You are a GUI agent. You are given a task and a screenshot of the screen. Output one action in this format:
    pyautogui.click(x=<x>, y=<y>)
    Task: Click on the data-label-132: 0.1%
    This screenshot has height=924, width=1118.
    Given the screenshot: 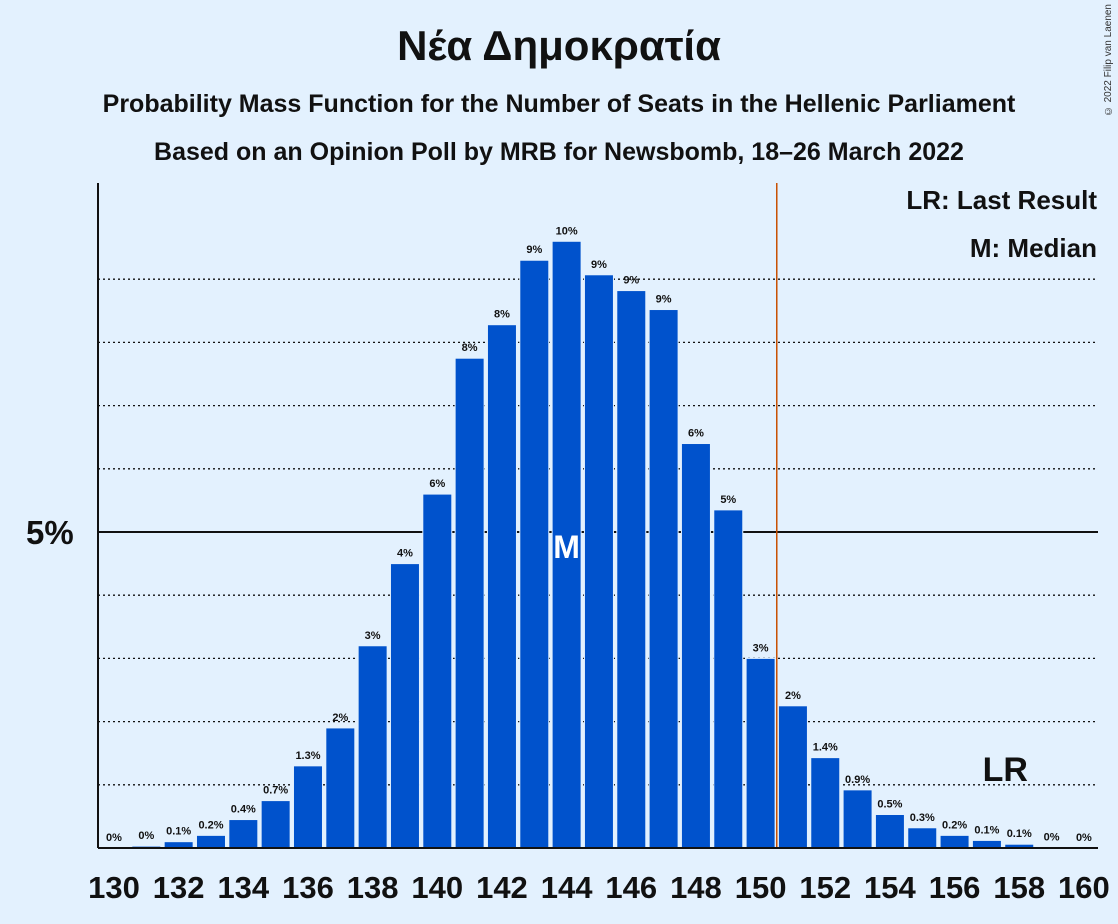 What is the action you would take?
    pyautogui.click(x=178, y=832)
    